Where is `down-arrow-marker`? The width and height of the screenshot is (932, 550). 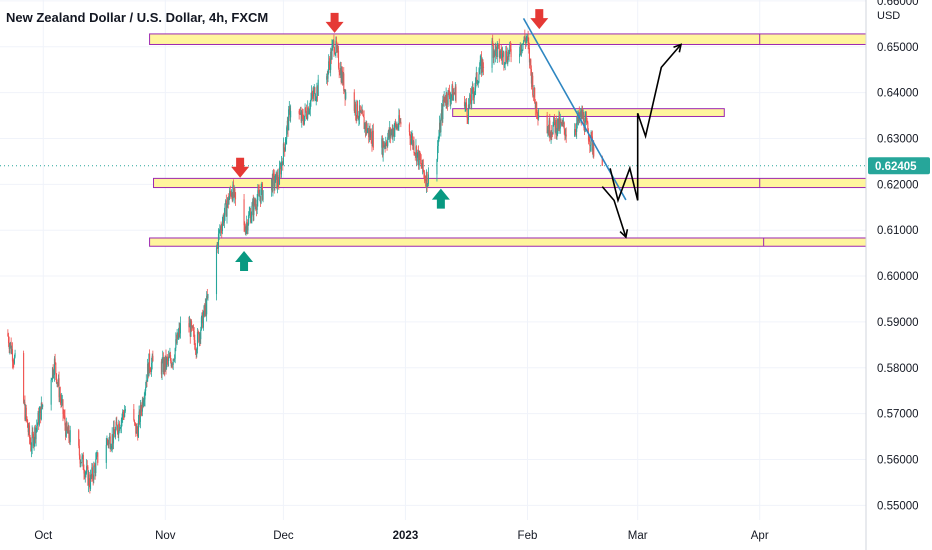 down-arrow-marker is located at coordinates (539, 19).